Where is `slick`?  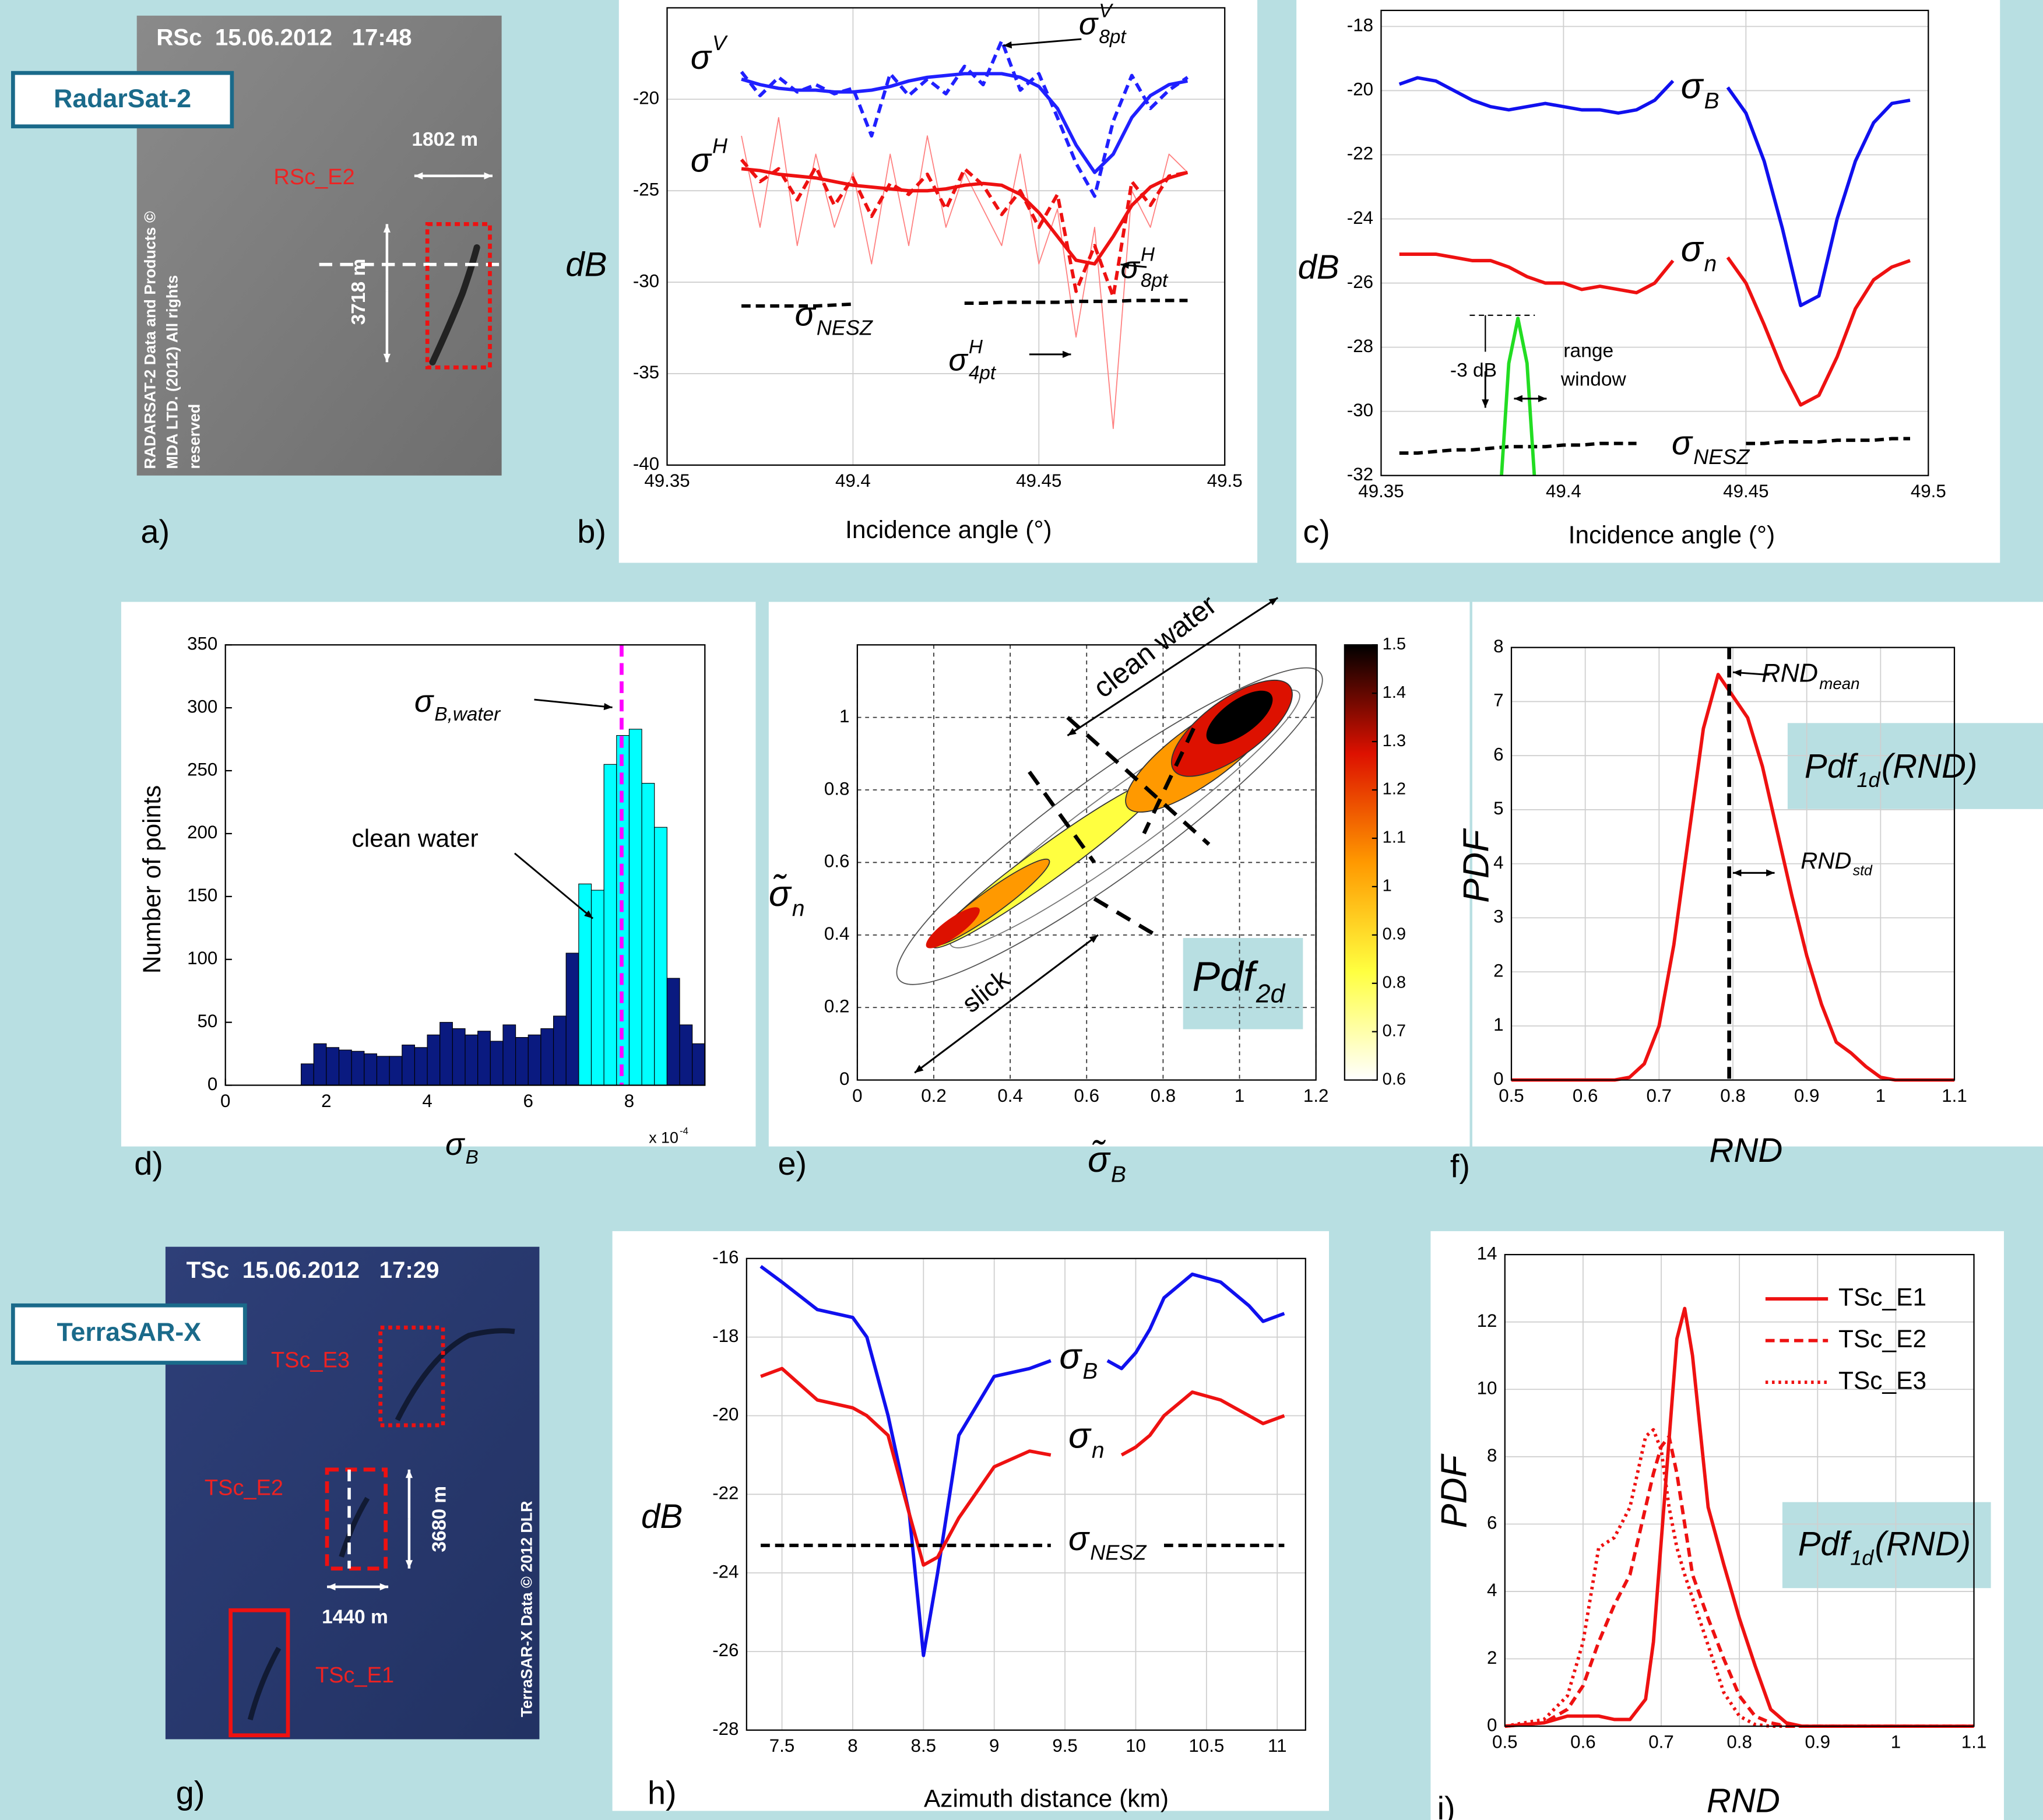
slick is located at coordinates (264, 1683).